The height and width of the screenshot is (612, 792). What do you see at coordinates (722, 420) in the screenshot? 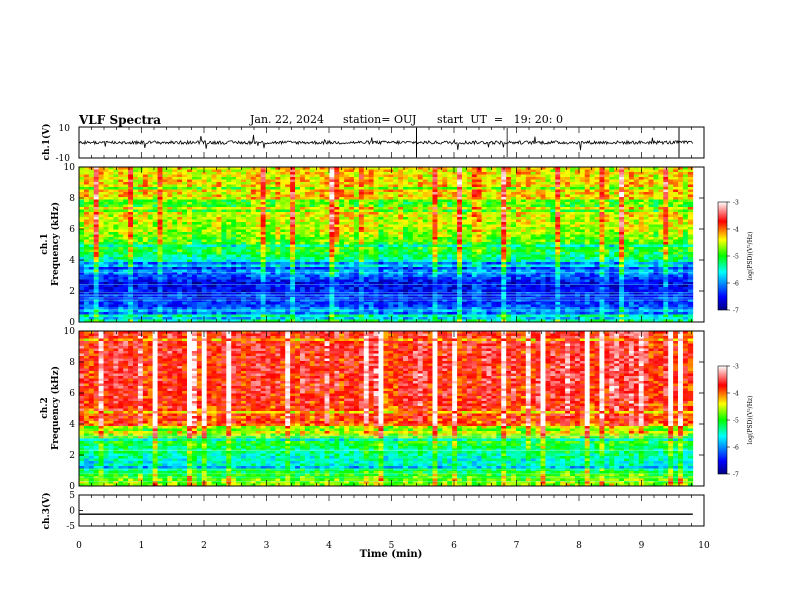
I see `ch2-colorbar` at bounding box center [722, 420].